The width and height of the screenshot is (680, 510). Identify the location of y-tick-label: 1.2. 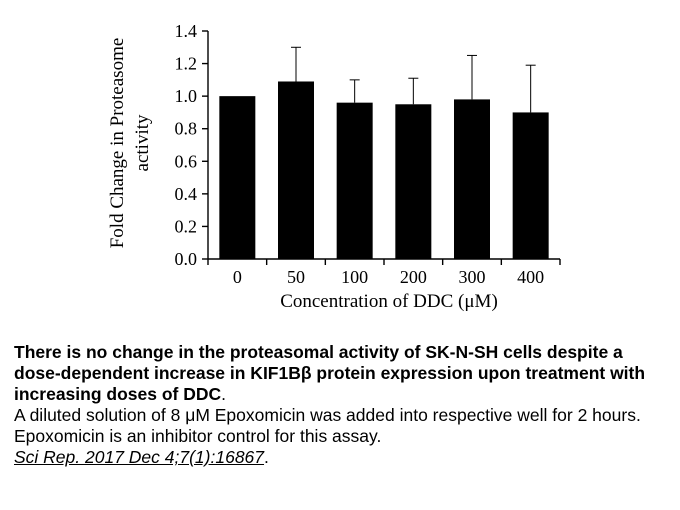
(186, 64).